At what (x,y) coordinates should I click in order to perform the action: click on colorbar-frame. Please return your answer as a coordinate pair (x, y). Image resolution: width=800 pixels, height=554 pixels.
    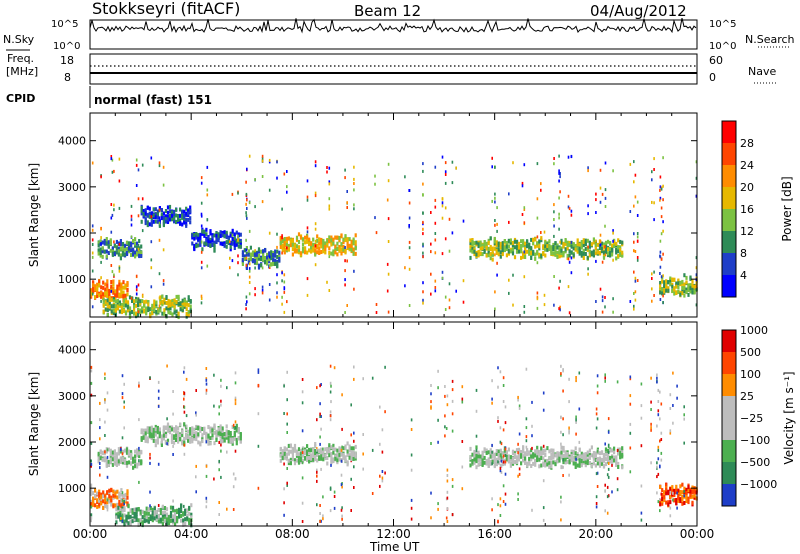
    Looking at the image, I should click on (729, 209).